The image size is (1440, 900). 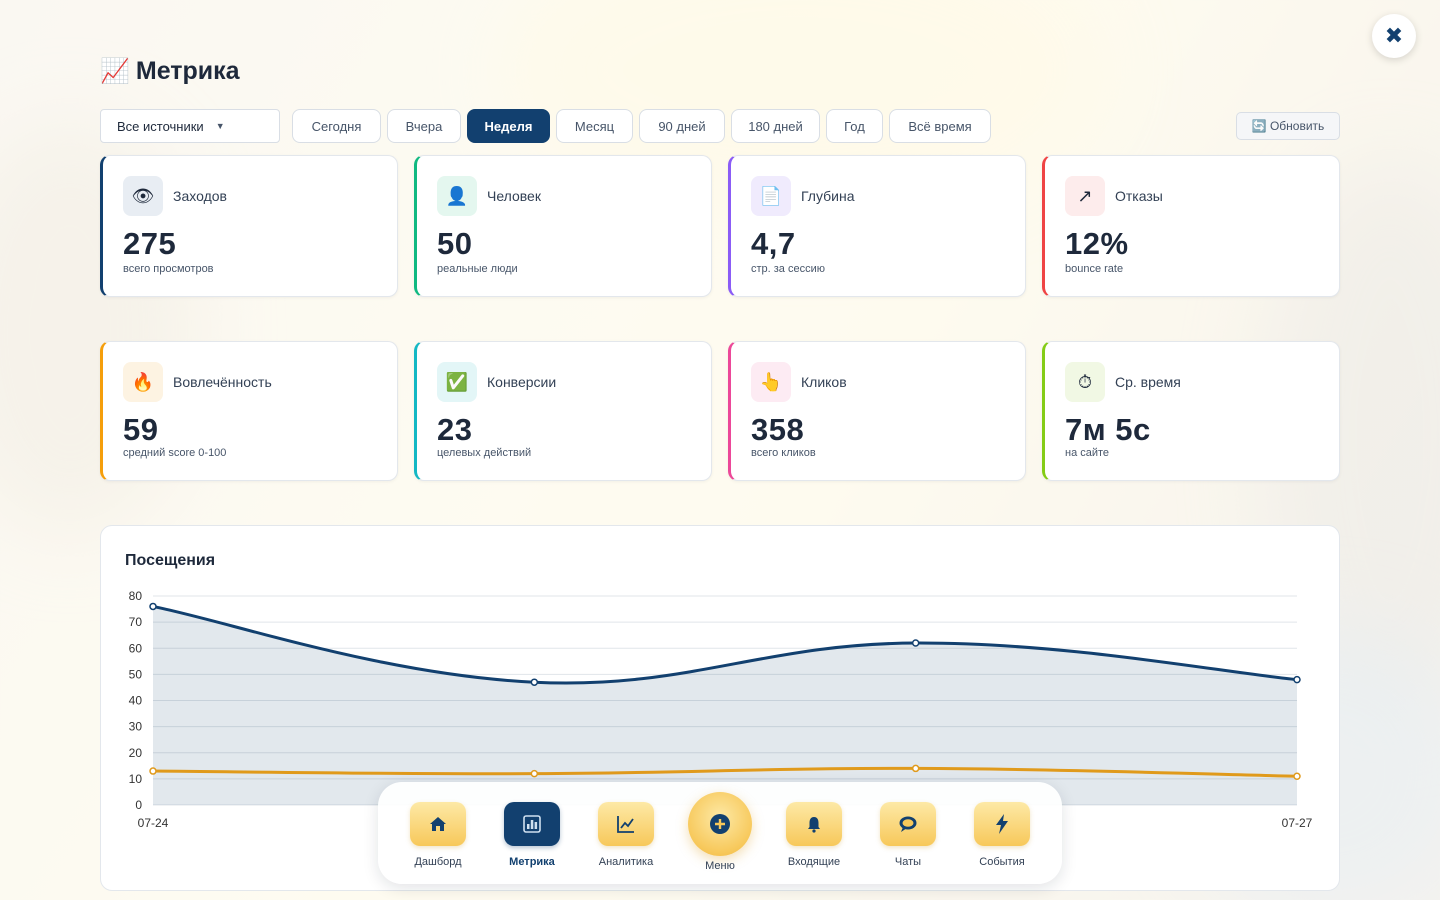 I want to click on source-select: Все источники ▼, so click(x=190, y=126).